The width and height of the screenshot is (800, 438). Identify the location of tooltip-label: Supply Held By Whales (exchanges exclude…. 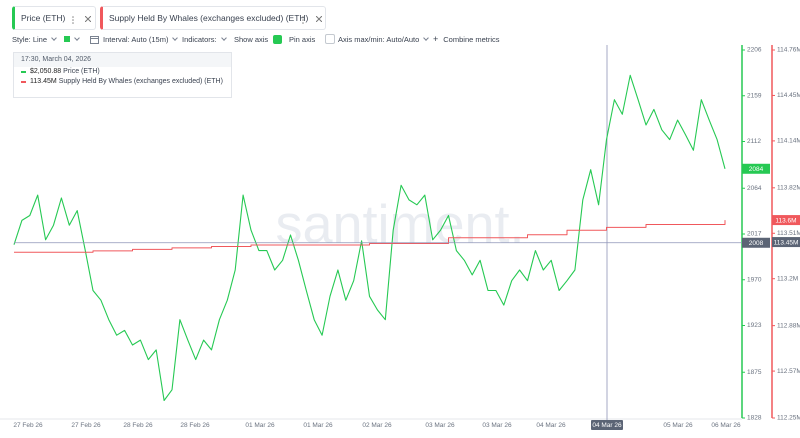
(140, 81).